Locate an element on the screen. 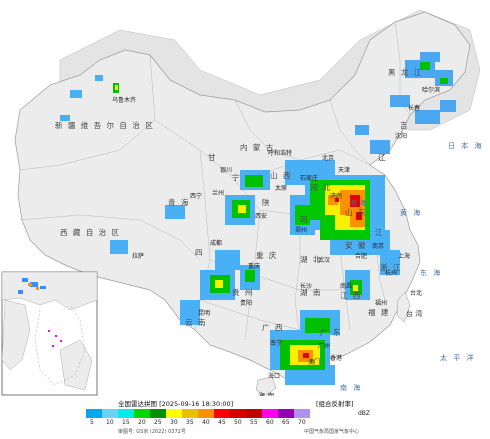 Image resolution: width=490 pixels, height=439 pixels. region-label-jilin: 吉 is located at coordinates (404, 125).